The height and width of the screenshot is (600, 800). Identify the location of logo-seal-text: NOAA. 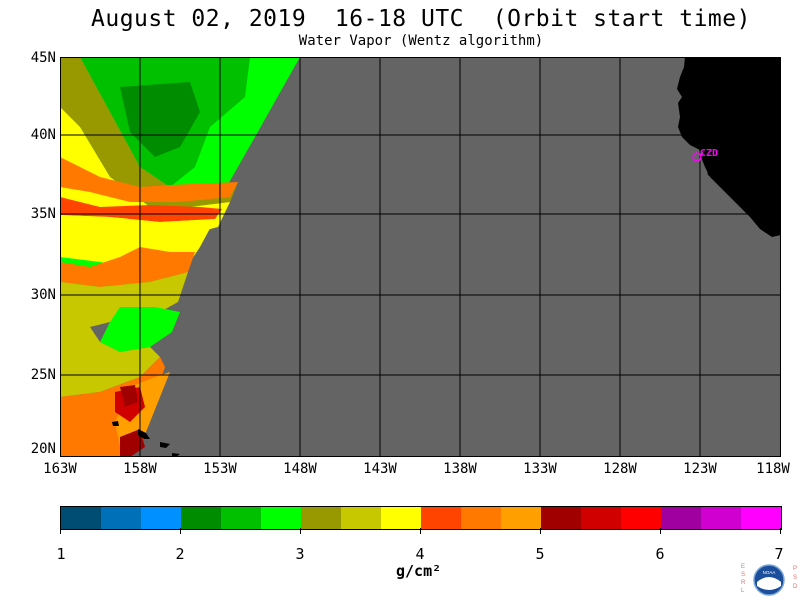
(769, 572).